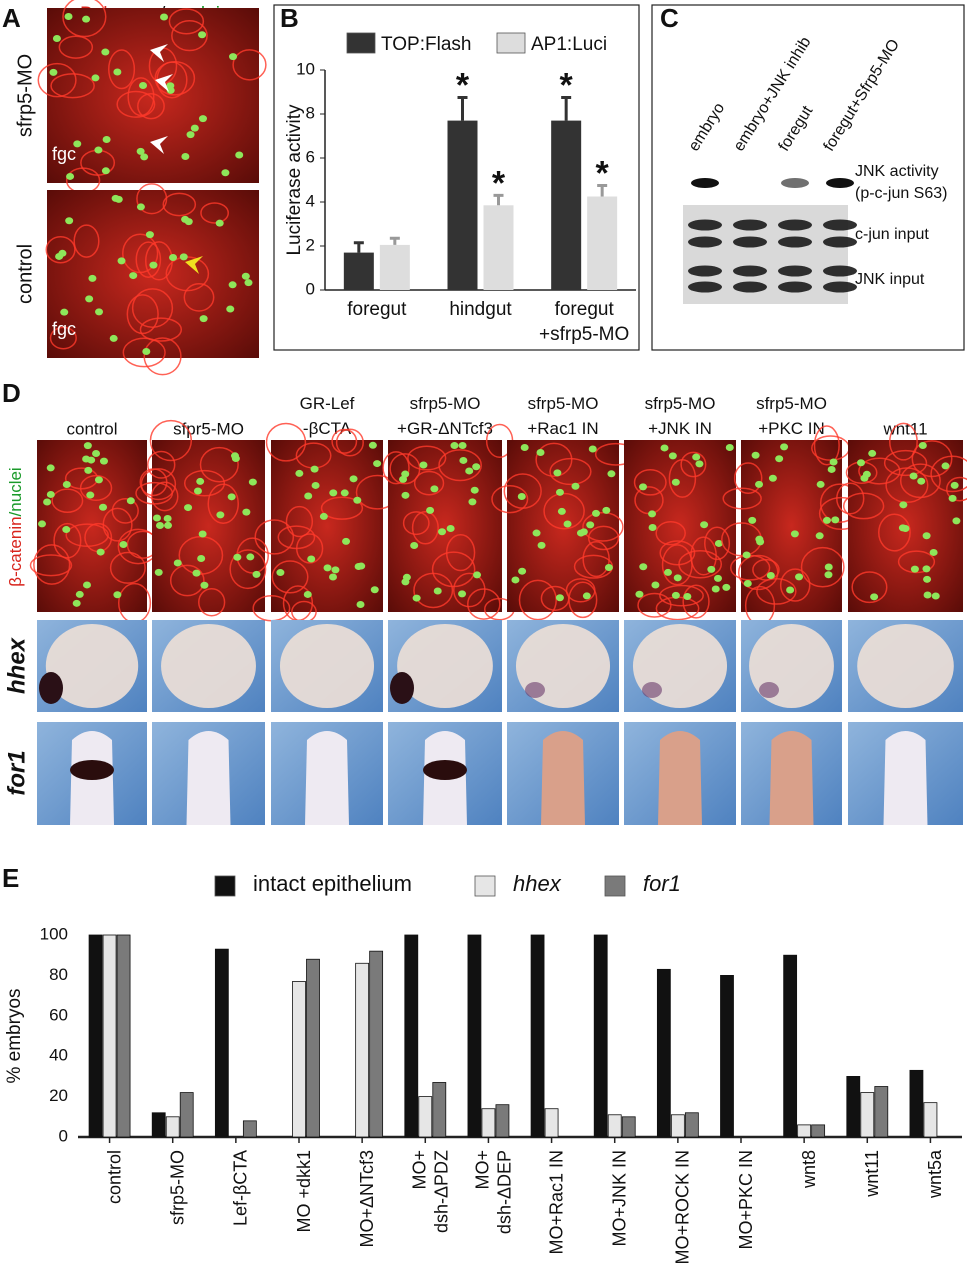 The height and width of the screenshot is (1280, 967). What do you see at coordinates (64, 329) in the screenshot?
I see `image-tag: fgc` at bounding box center [64, 329].